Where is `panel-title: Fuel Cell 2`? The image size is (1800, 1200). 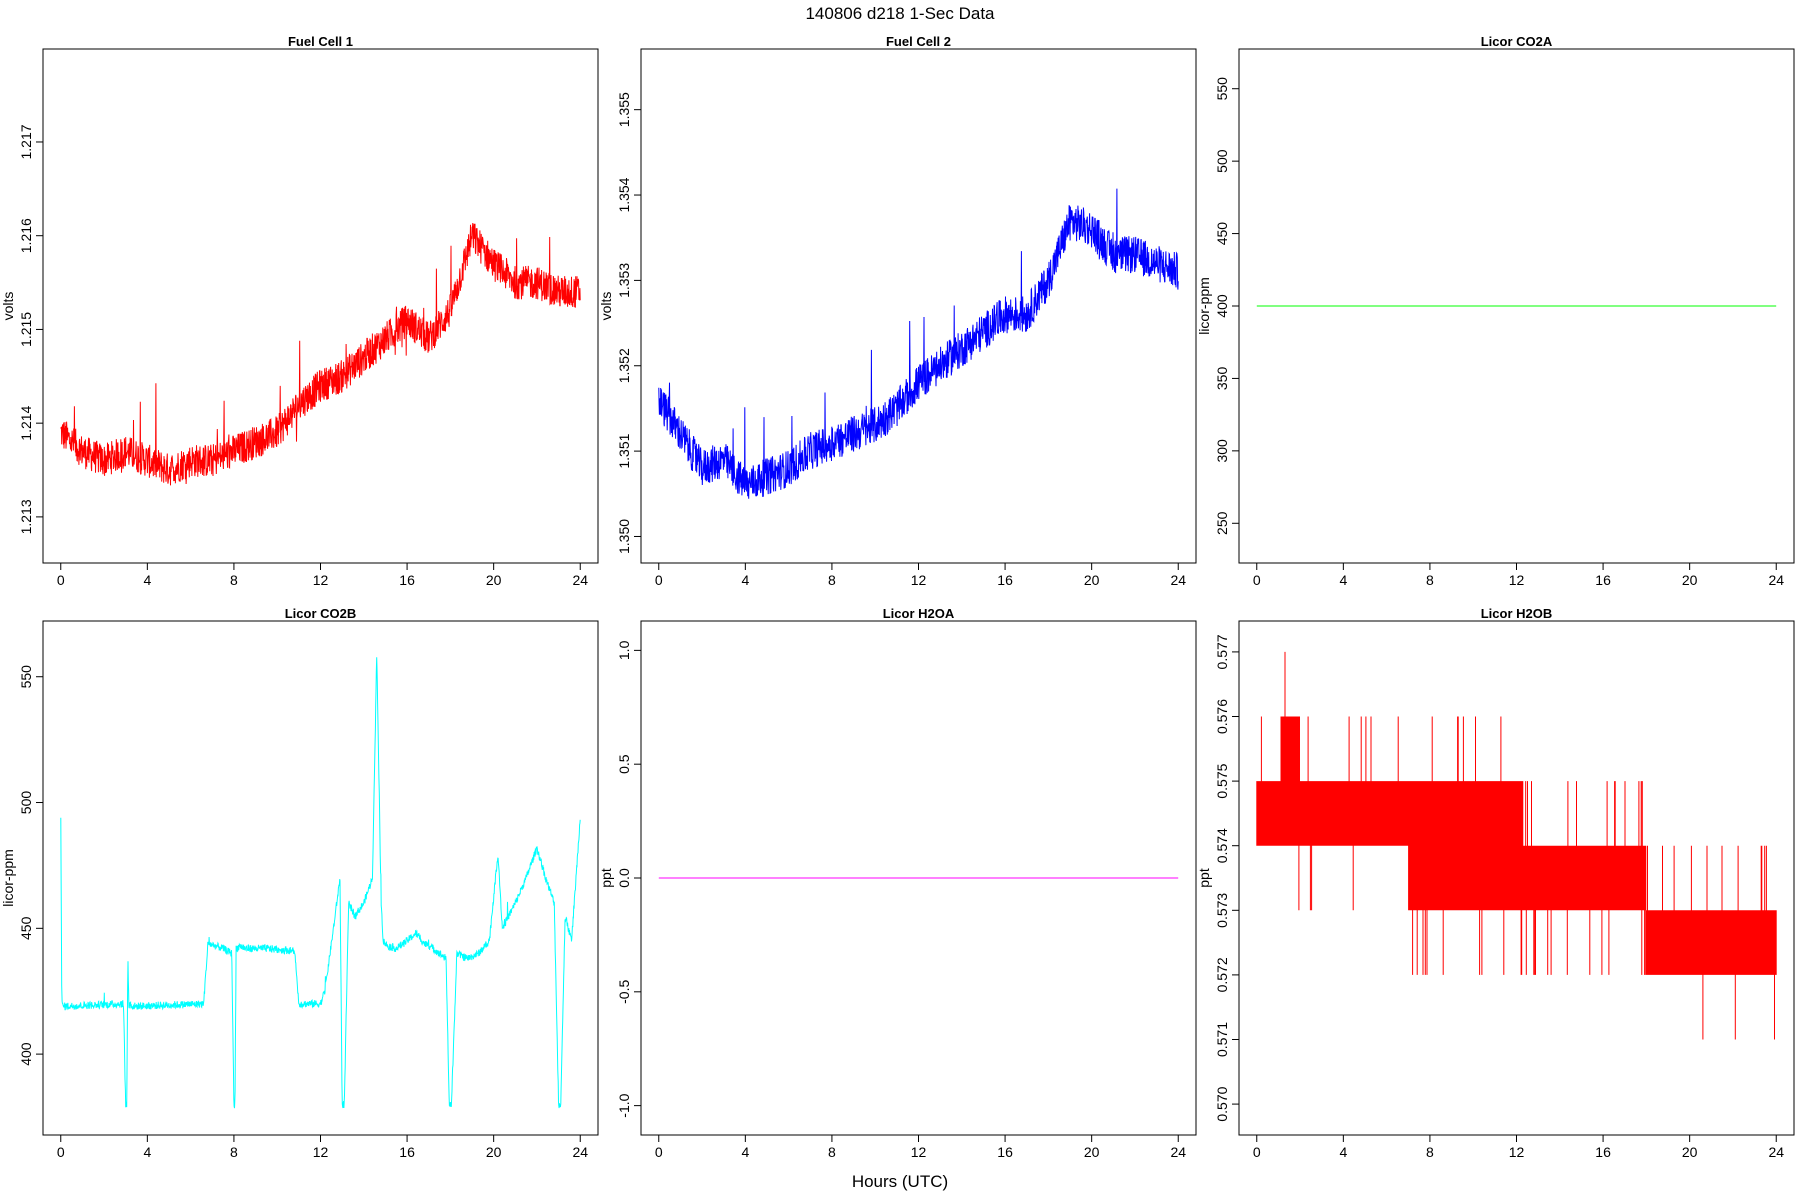 panel-title: Fuel Cell 2 is located at coordinates (918, 41).